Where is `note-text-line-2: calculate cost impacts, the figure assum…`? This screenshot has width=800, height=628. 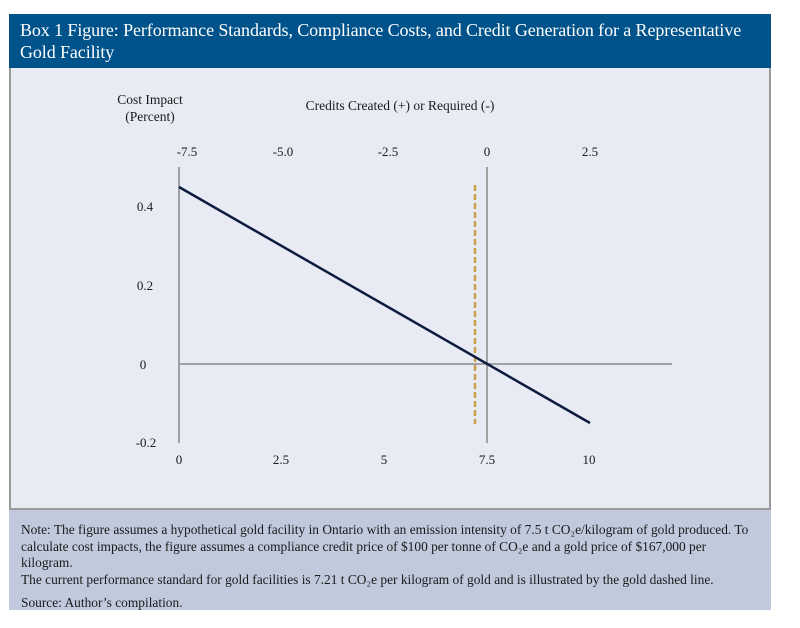
note-text-line-2: calculate cost impacts, the figure assum… is located at coordinates (364, 554).